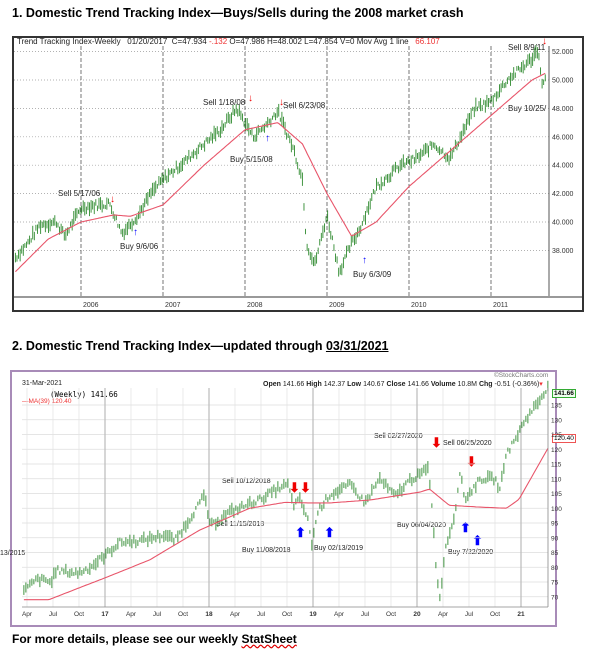 Image resolution: width=600 pixels, height=661 pixels. What do you see at coordinates (313, 614) in the screenshot?
I see `x-tick-label: 19` at bounding box center [313, 614].